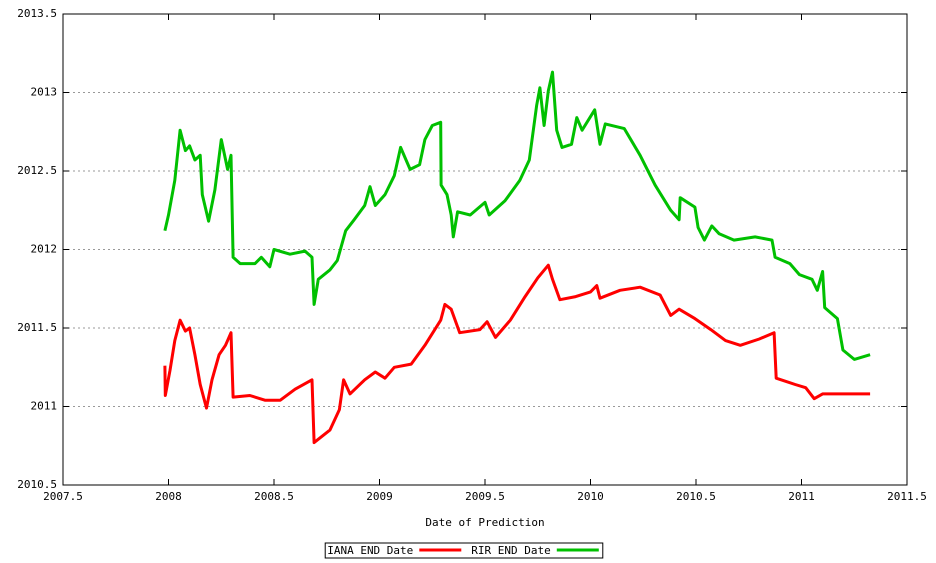 This screenshot has width=936, height=563. I want to click on y-tick-label: 2011.5, so click(37, 327).